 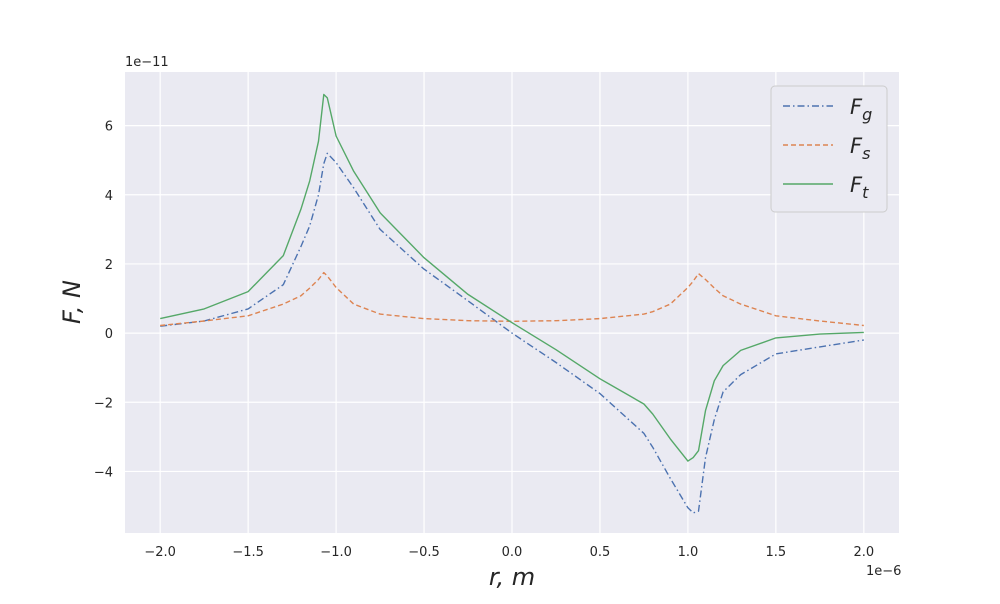 I want to click on legend-label-subscript: t, so click(x=865, y=192).